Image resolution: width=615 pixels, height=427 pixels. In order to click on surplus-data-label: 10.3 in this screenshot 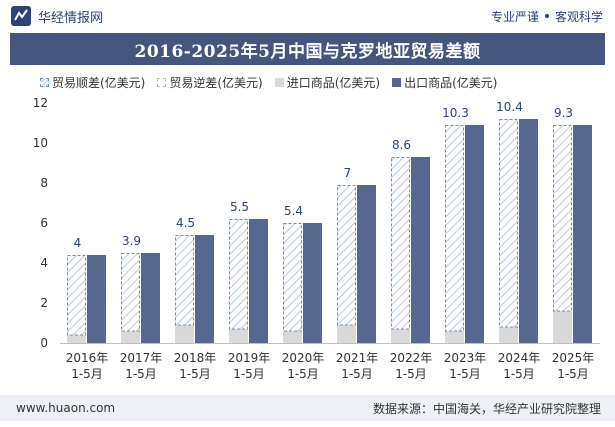, I will do `click(455, 113)`.